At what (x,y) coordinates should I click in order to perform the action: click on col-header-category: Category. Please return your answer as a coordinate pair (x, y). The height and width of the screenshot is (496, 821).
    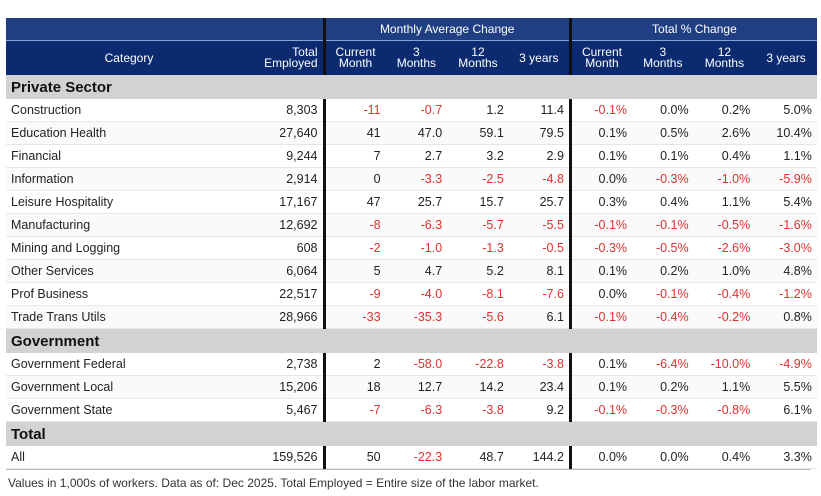
    Looking at the image, I should click on (129, 57).